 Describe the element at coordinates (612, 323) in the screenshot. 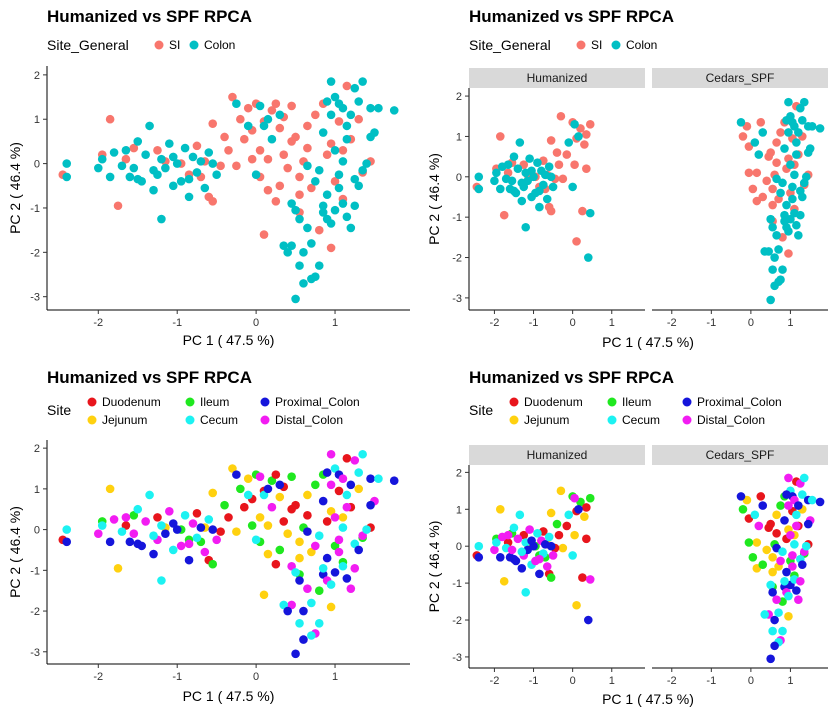

I see `panel2-humanized-x-tick-label: 1` at that location.